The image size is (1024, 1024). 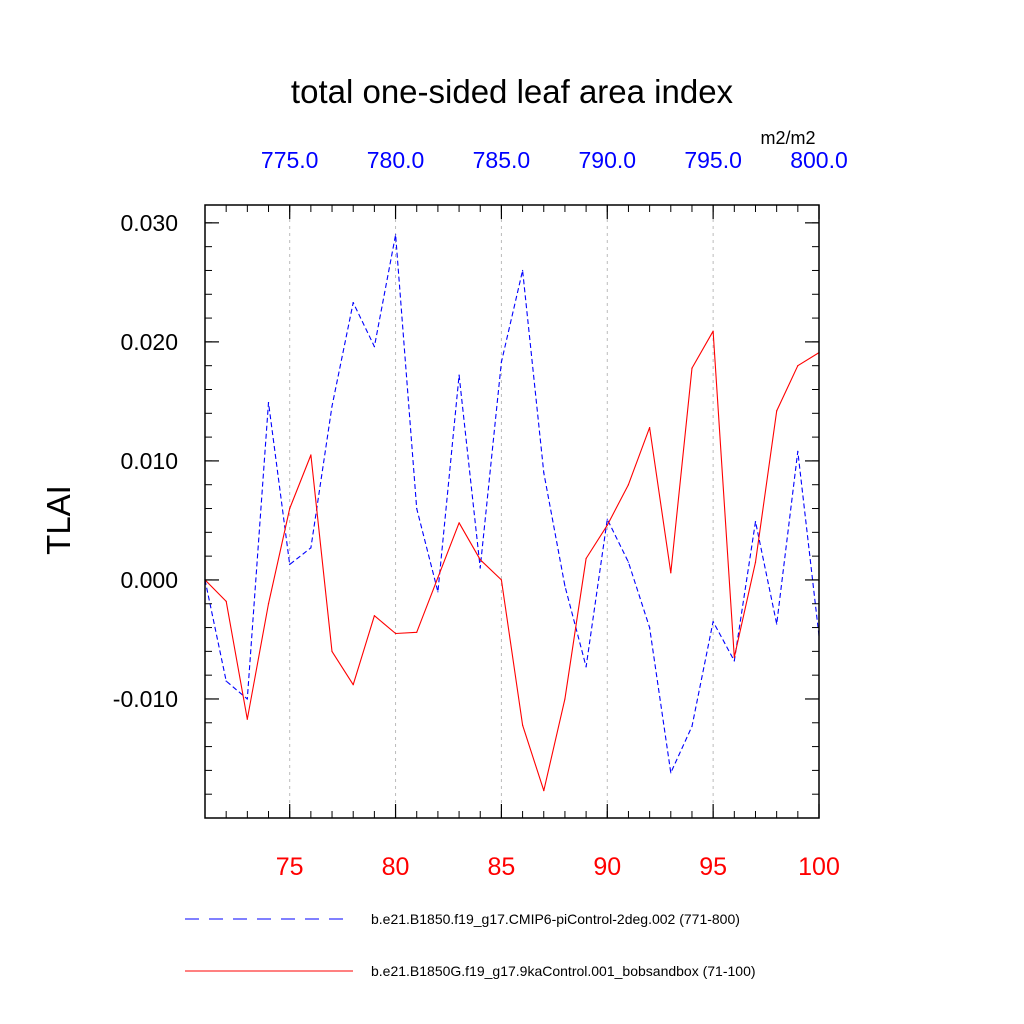 What do you see at coordinates (502, 867) in the screenshot?
I see `x-bottom-tick-label: 85` at bounding box center [502, 867].